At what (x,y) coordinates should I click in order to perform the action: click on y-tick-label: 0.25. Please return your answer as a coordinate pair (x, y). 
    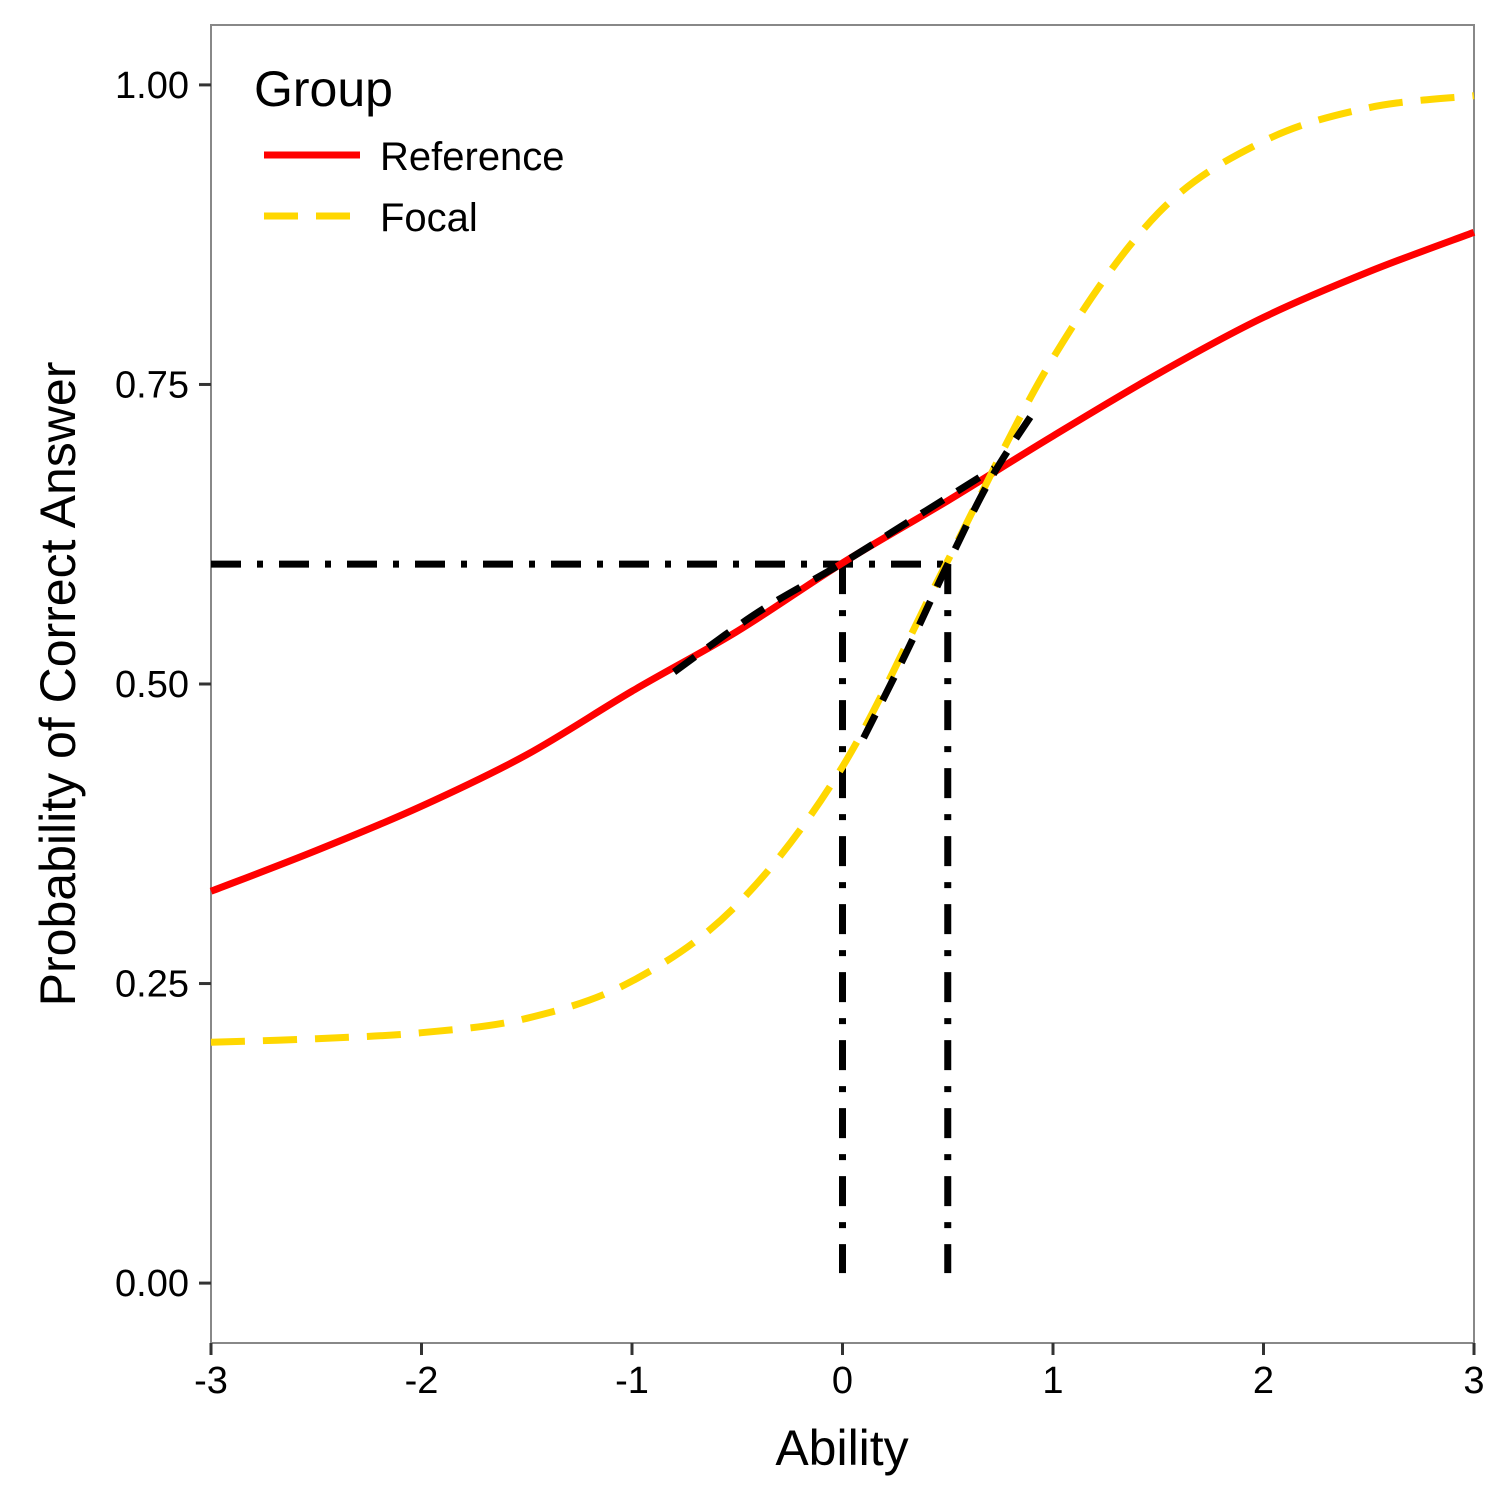
    Looking at the image, I should click on (152, 985).